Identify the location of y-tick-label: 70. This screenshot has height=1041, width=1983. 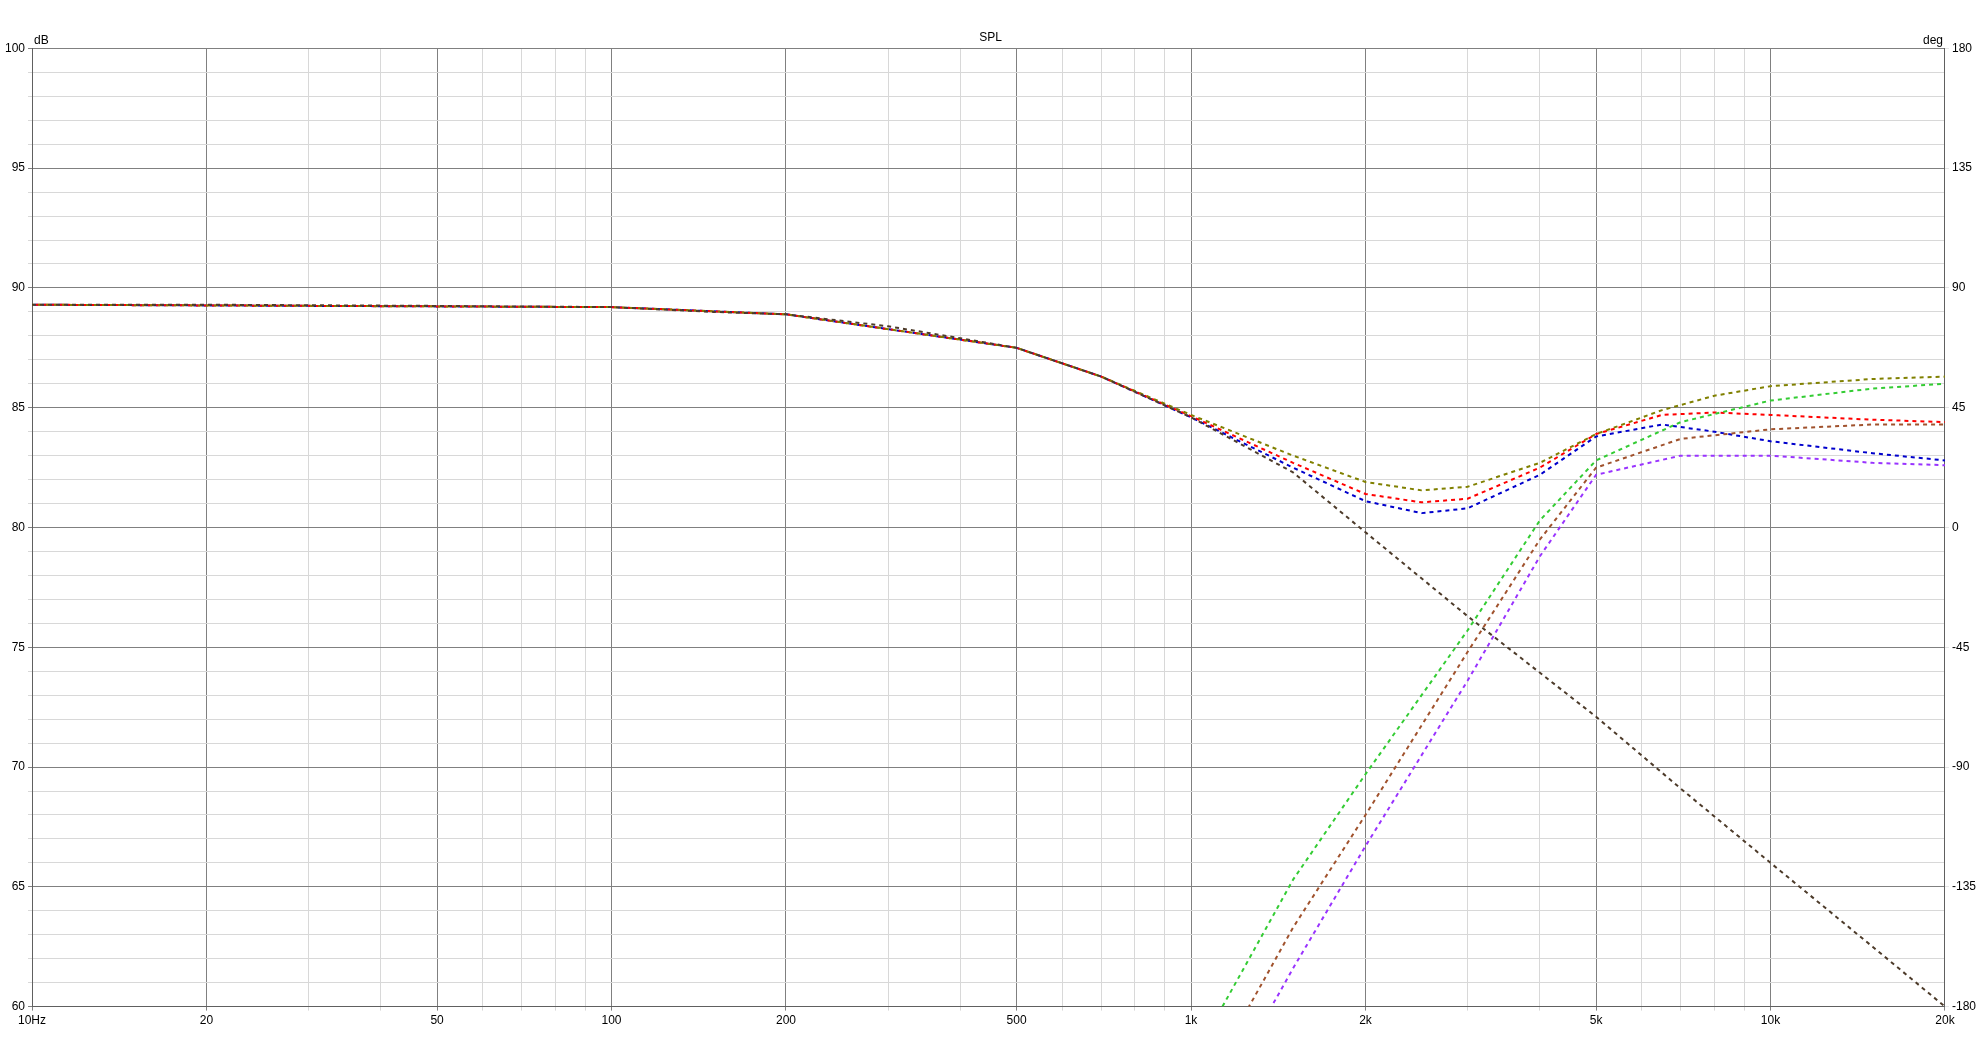
(18, 766).